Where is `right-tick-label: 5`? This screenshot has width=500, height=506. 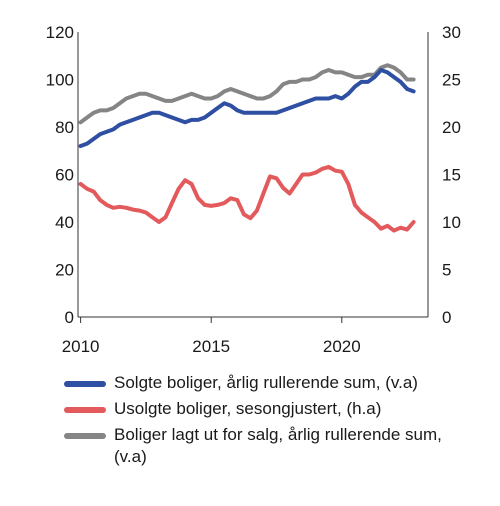 right-tick-label: 5 is located at coordinates (446, 270).